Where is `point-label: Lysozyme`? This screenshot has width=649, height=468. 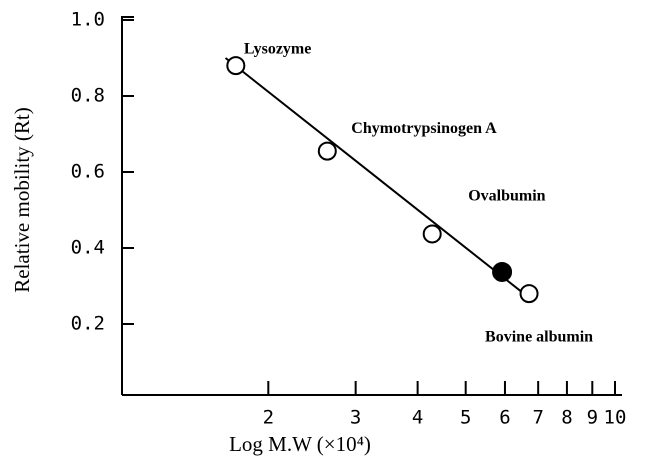
point-label: Lysozyme is located at coordinates (278, 48).